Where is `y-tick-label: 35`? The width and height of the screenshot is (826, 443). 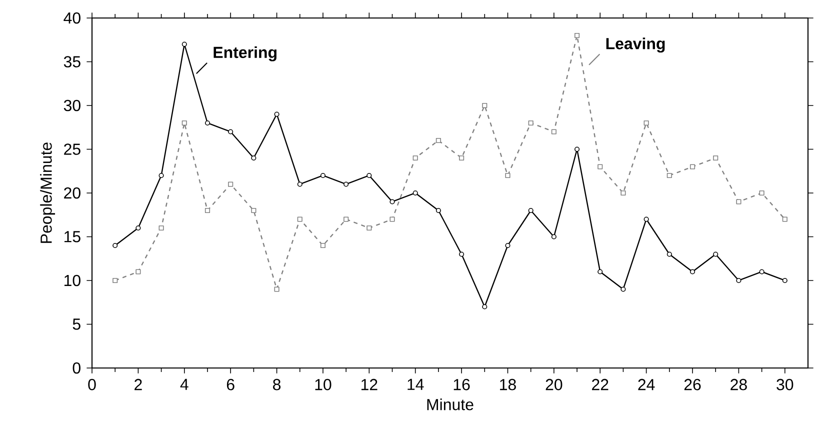 y-tick-label: 35 is located at coordinates (72, 62).